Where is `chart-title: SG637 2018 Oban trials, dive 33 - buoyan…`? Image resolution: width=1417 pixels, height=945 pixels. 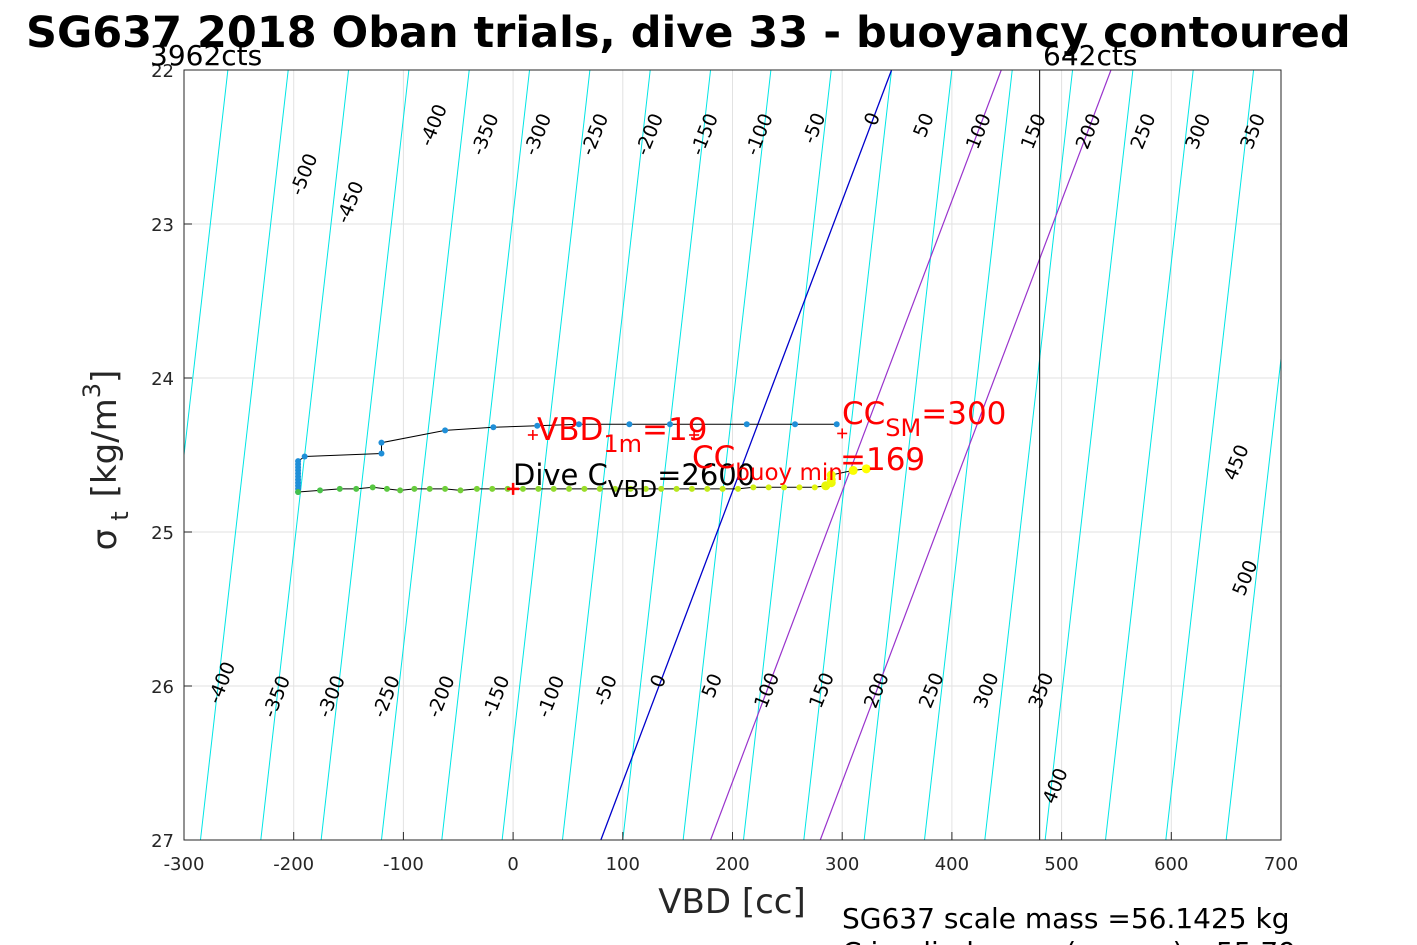
chart-title: SG637 2018 Oban trials, dive 33 - buoyan… is located at coordinates (688, 33).